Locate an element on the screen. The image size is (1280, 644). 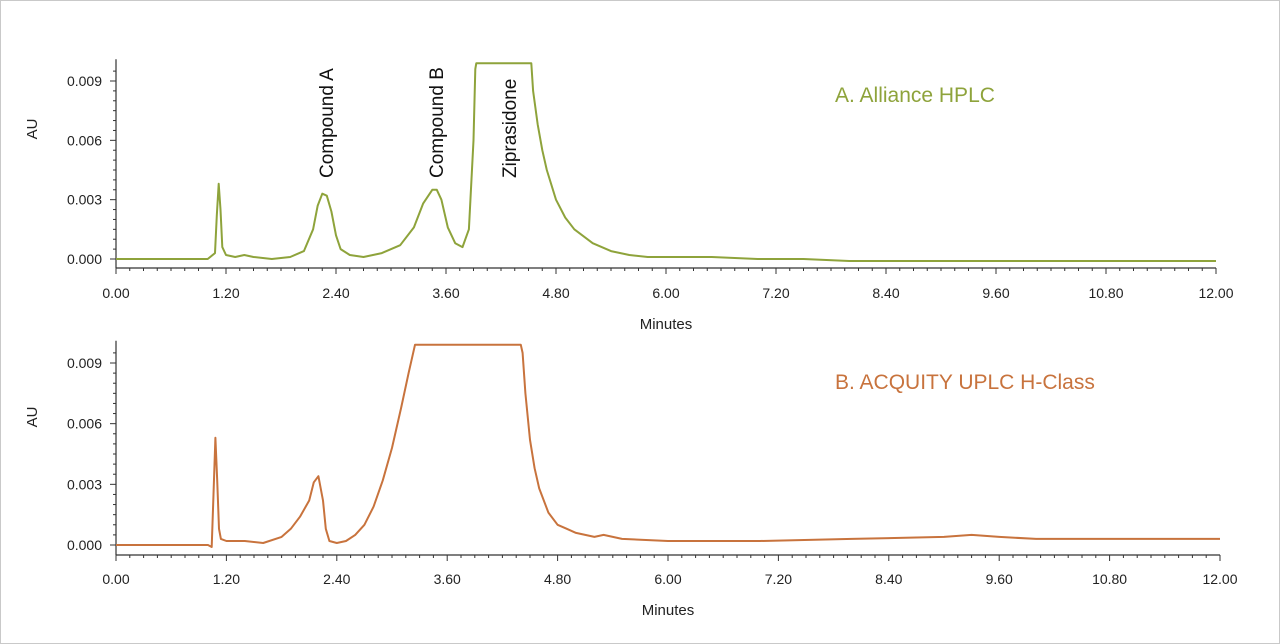
peak-label: Ziprasidone is located at coordinates (510, 128).